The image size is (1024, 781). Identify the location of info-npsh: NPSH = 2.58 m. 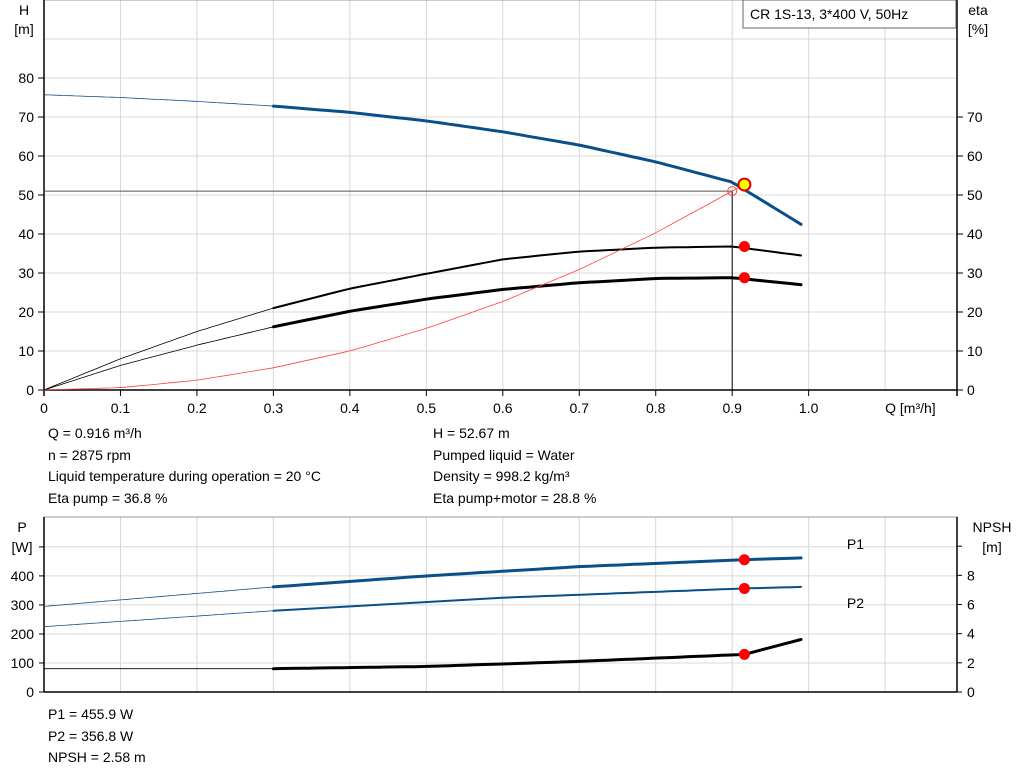
(97, 757).